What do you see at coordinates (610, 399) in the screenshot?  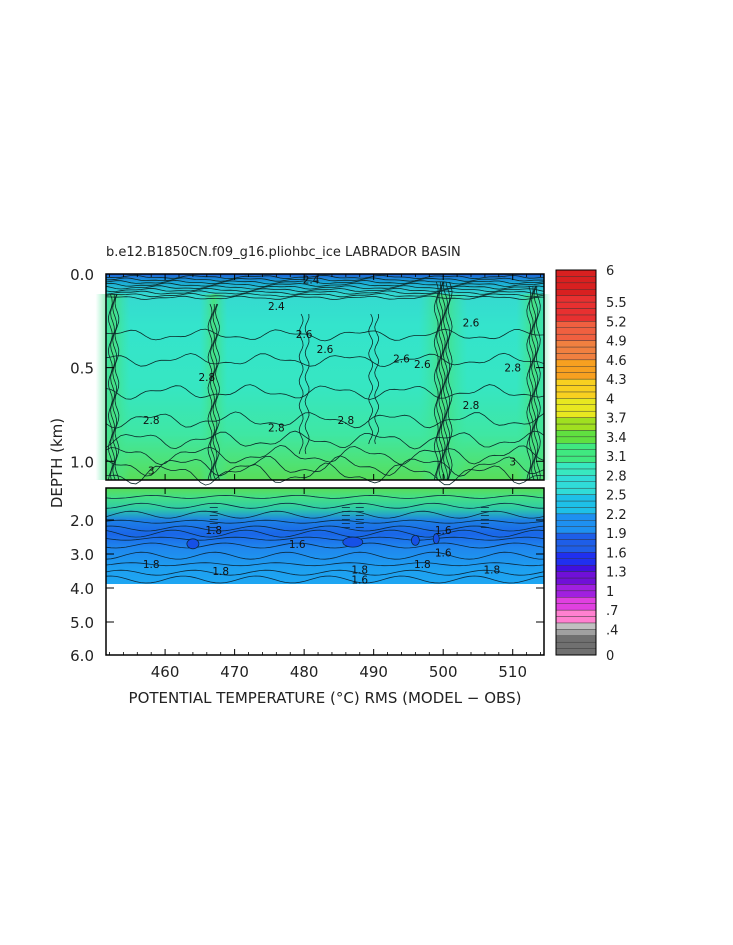 I see `colorbar-label: 4` at bounding box center [610, 399].